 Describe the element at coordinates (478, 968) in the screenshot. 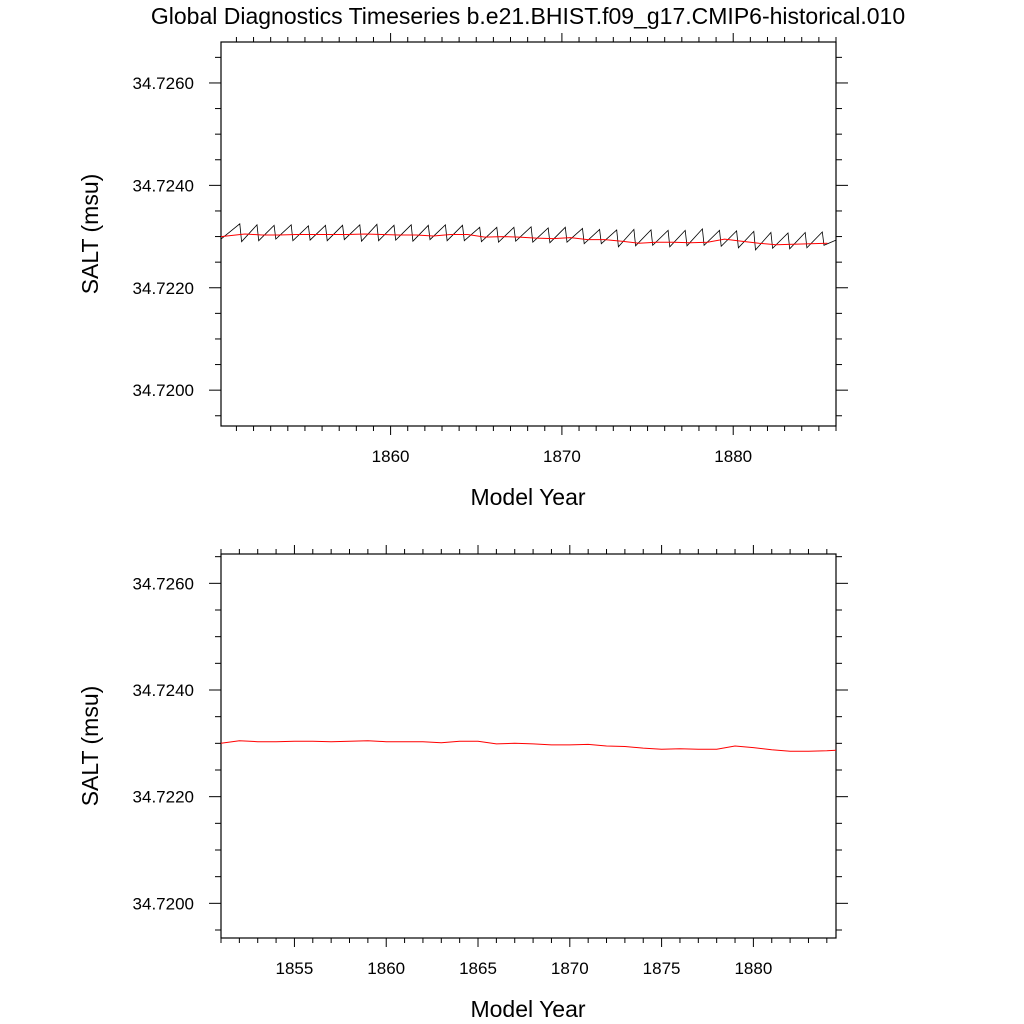

I see `bottom-x-tick-label: 1865` at that location.